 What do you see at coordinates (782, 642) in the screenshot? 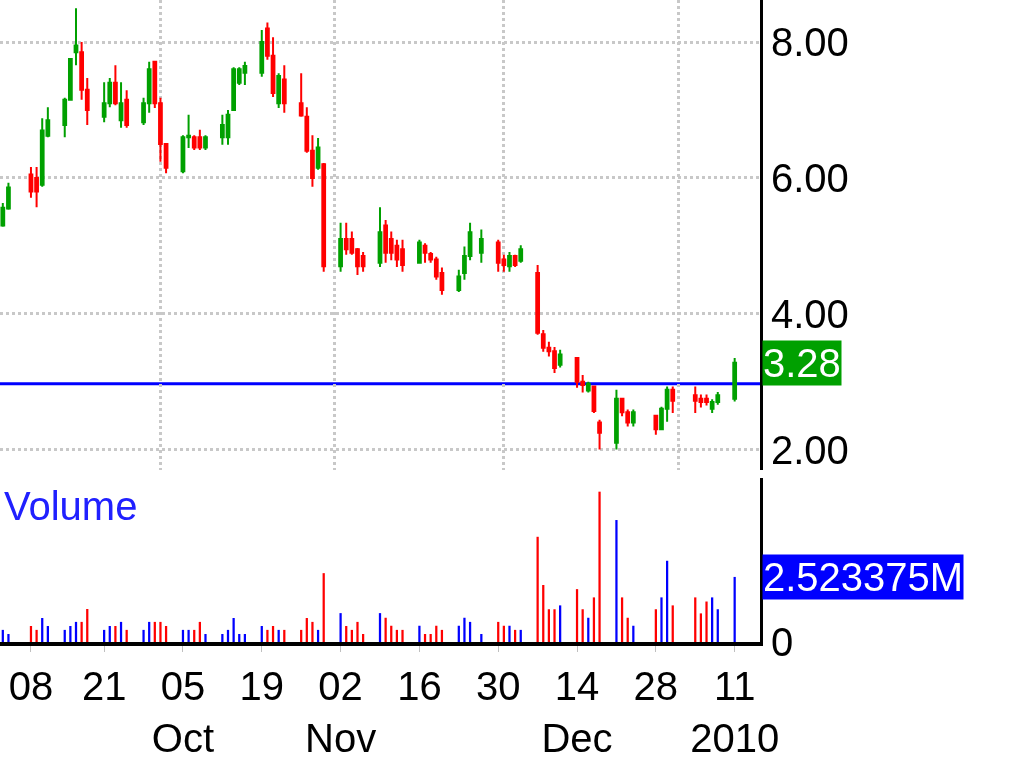
I see `y-tick-label: 0` at bounding box center [782, 642].